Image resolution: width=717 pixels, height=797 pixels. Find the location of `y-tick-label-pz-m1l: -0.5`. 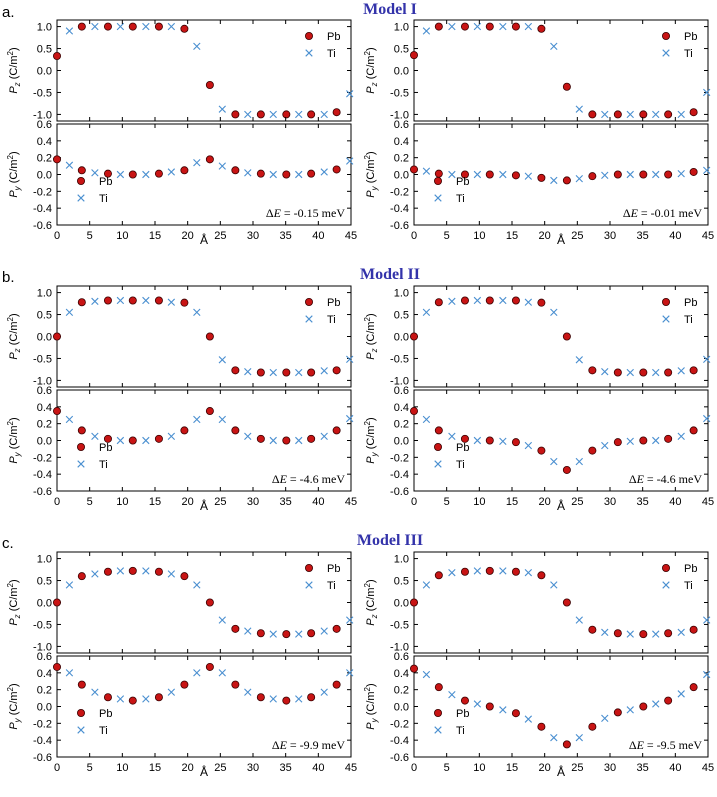

y-tick-label-pz-m1l: -0.5 is located at coordinates (42, 93).